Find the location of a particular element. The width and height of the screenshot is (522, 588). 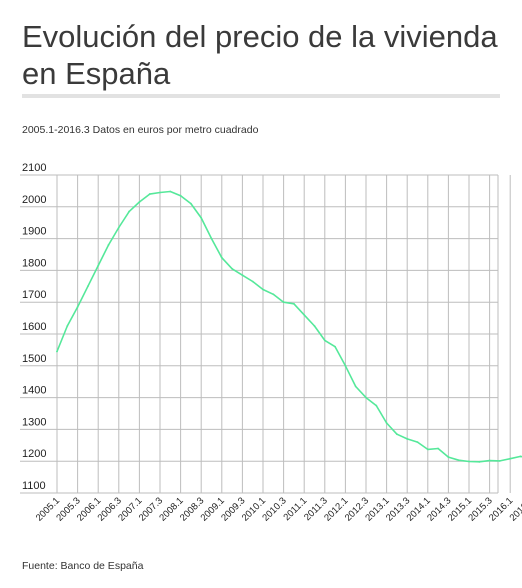

y-tick-label: 1200 is located at coordinates (34, 454).